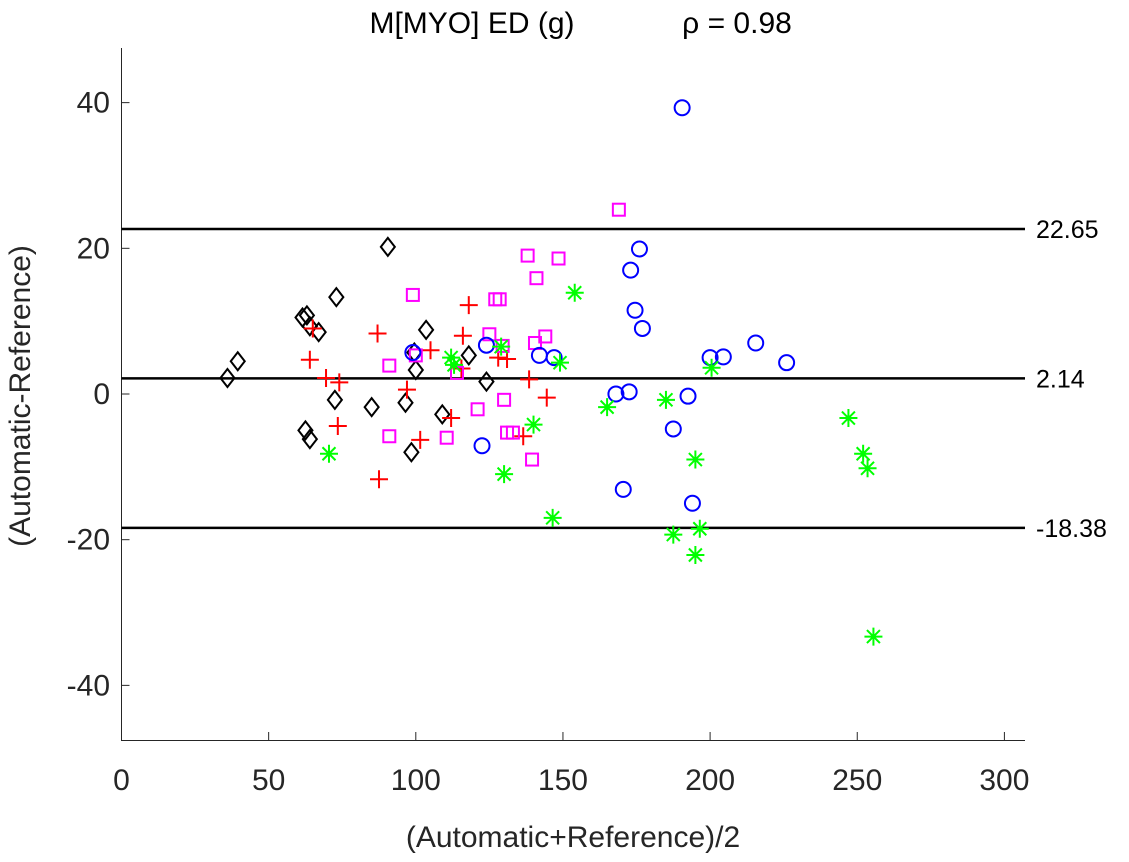 Image resolution: width=1129 pixels, height=862 pixels. I want to click on x-tick-label: 150, so click(563, 780).